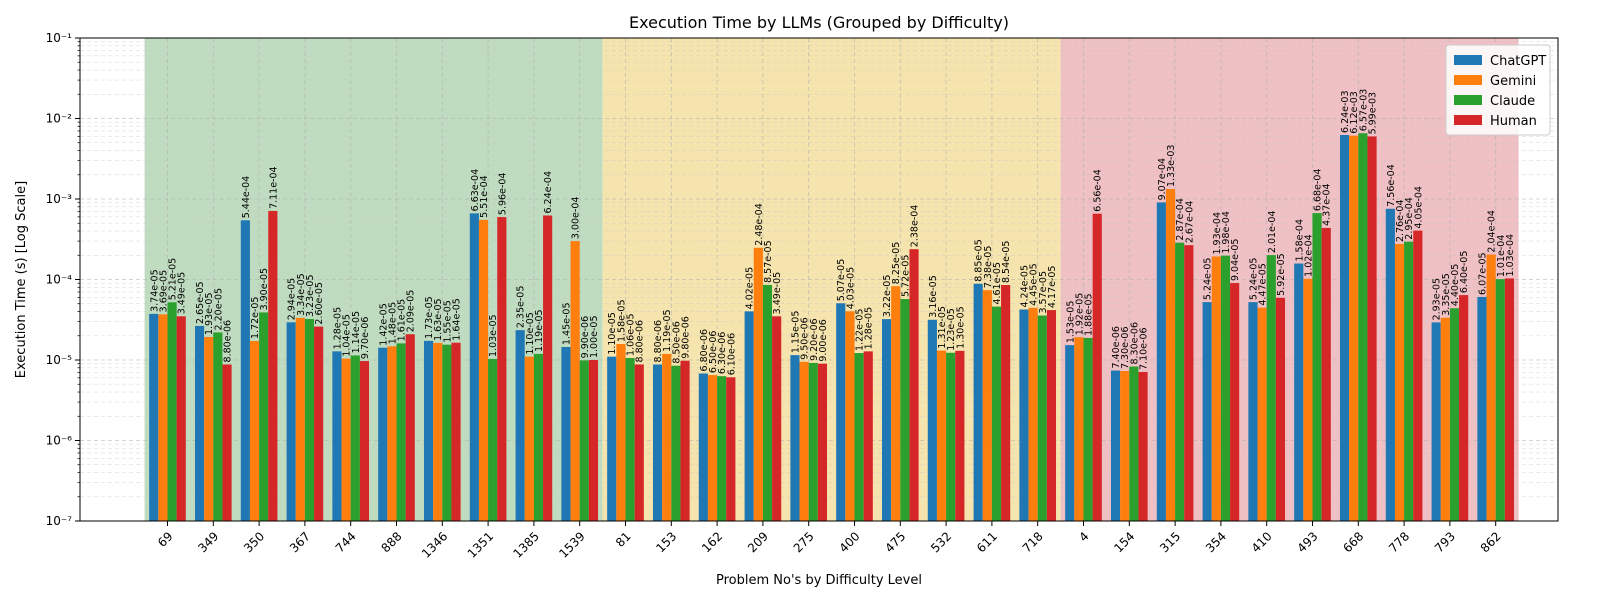 The height and width of the screenshot is (600, 1600). What do you see at coordinates (960, 327) in the screenshot?
I see `data-label: 1.30e-05` at bounding box center [960, 327].